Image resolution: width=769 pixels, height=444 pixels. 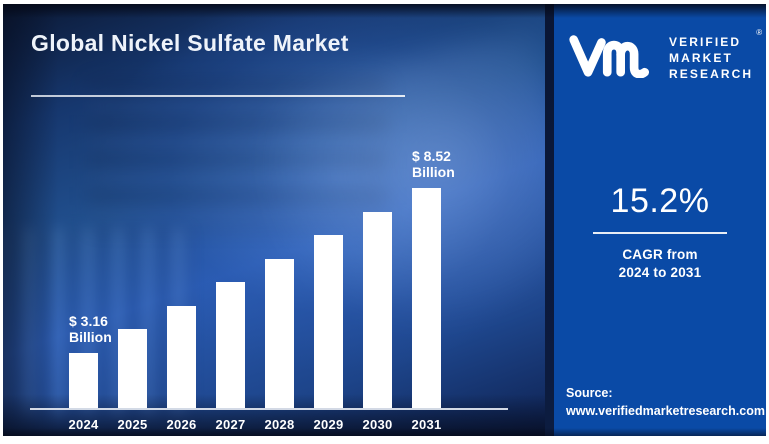 I want to click on cagr-caption-line2: 2024 to 2031, so click(x=660, y=273).